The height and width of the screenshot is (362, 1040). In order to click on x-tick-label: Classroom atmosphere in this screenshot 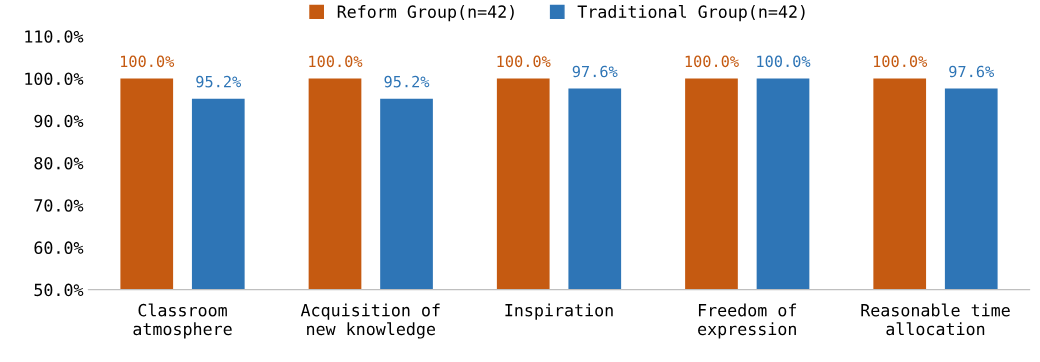, I will do `click(182, 321)`.